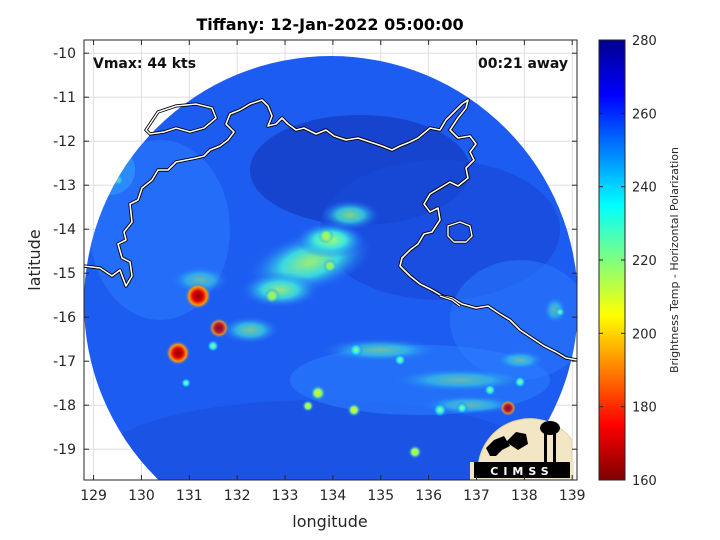  What do you see at coordinates (644, 334) in the screenshot?
I see `colorbar-tick-label: 200` at bounding box center [644, 334].